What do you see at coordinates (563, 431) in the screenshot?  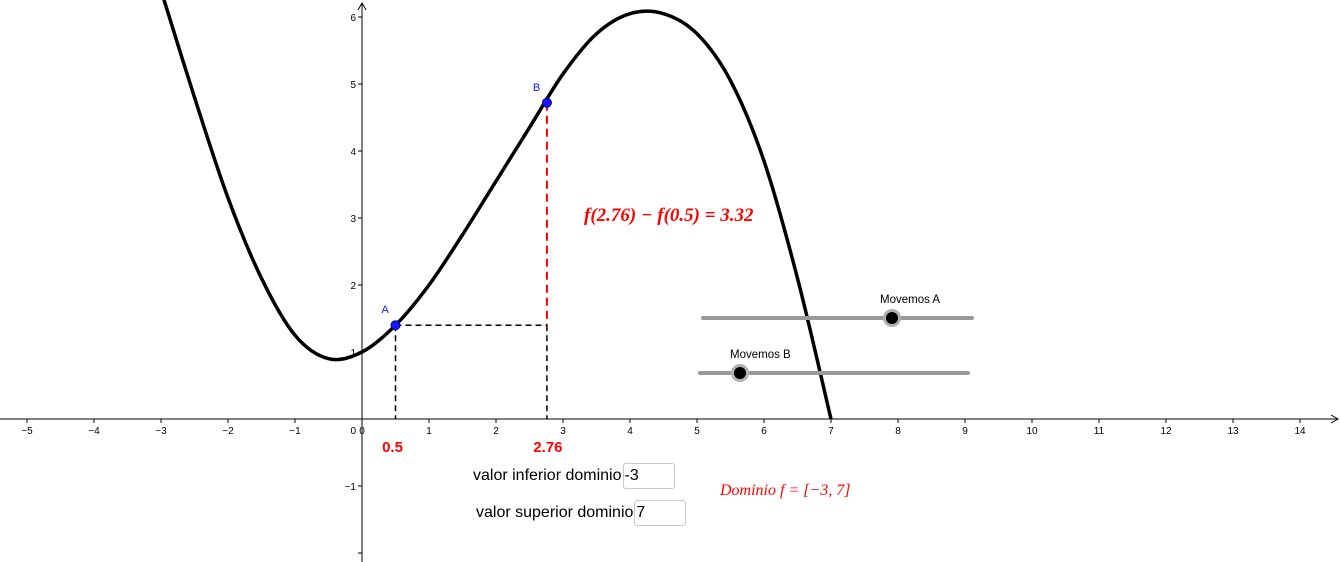 I see `x-tick-label: 3` at bounding box center [563, 431].